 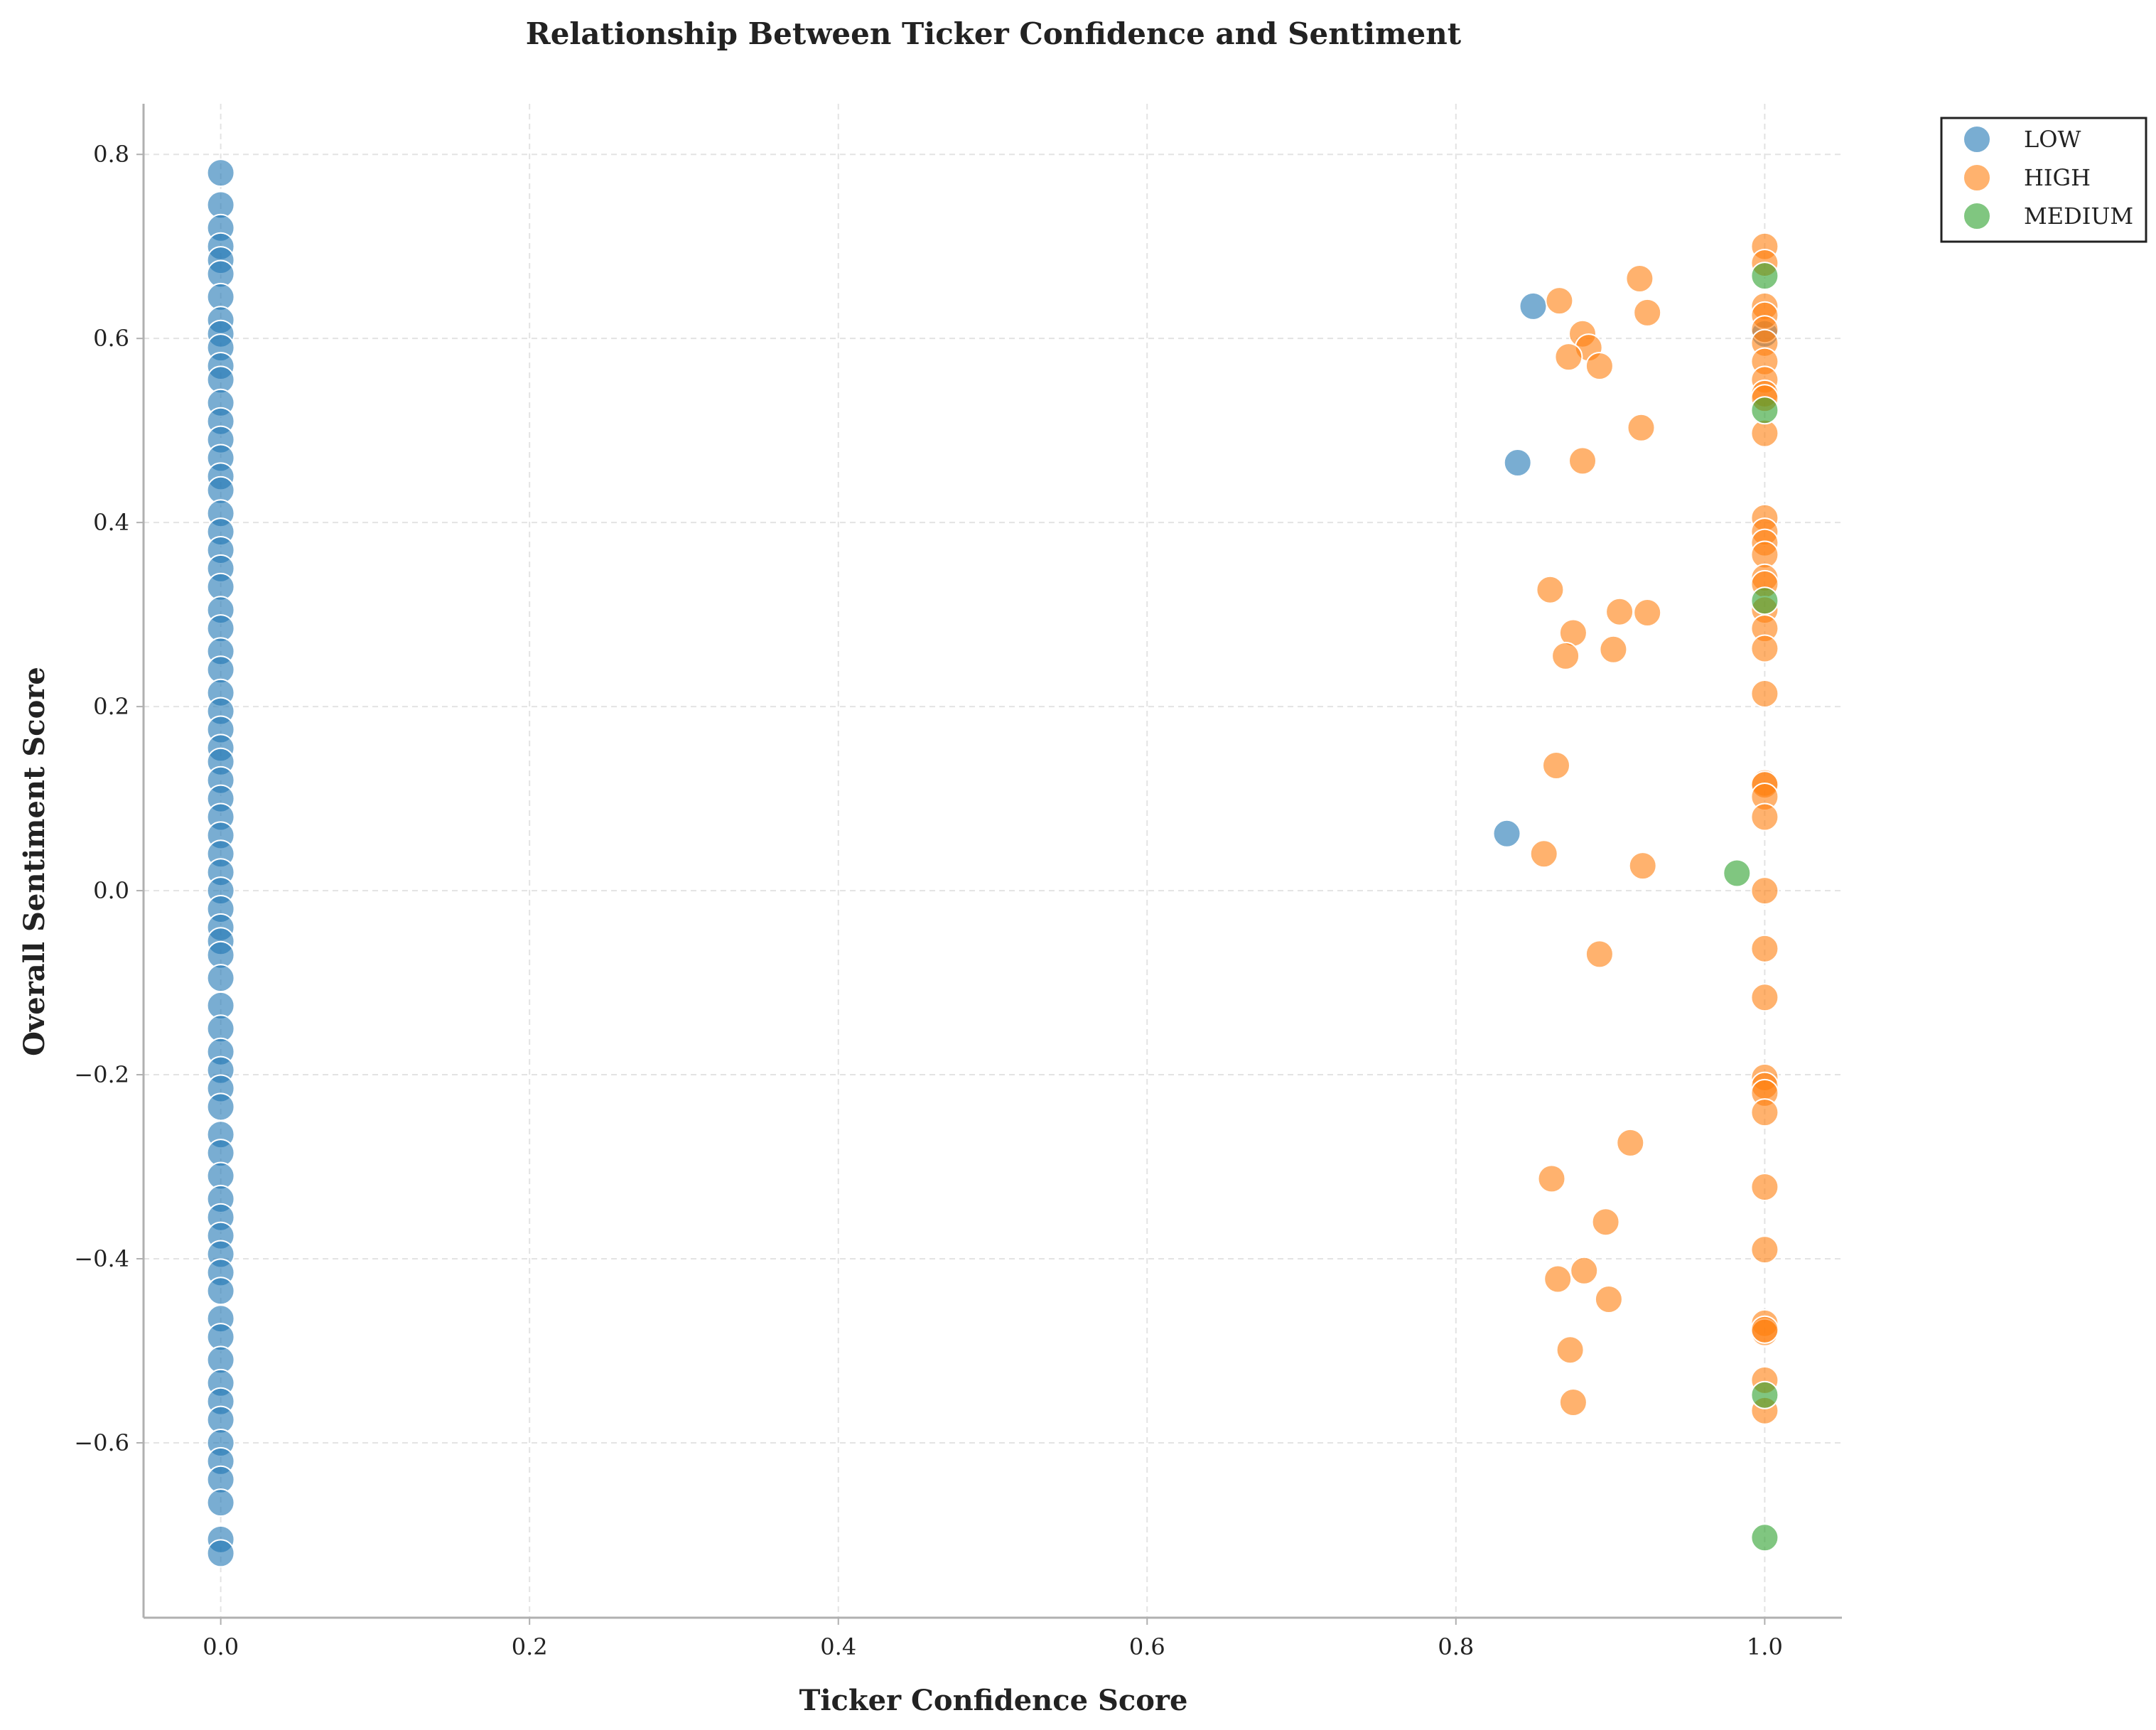 I want to click on y-tick-label: 0.2, so click(x=111, y=706).